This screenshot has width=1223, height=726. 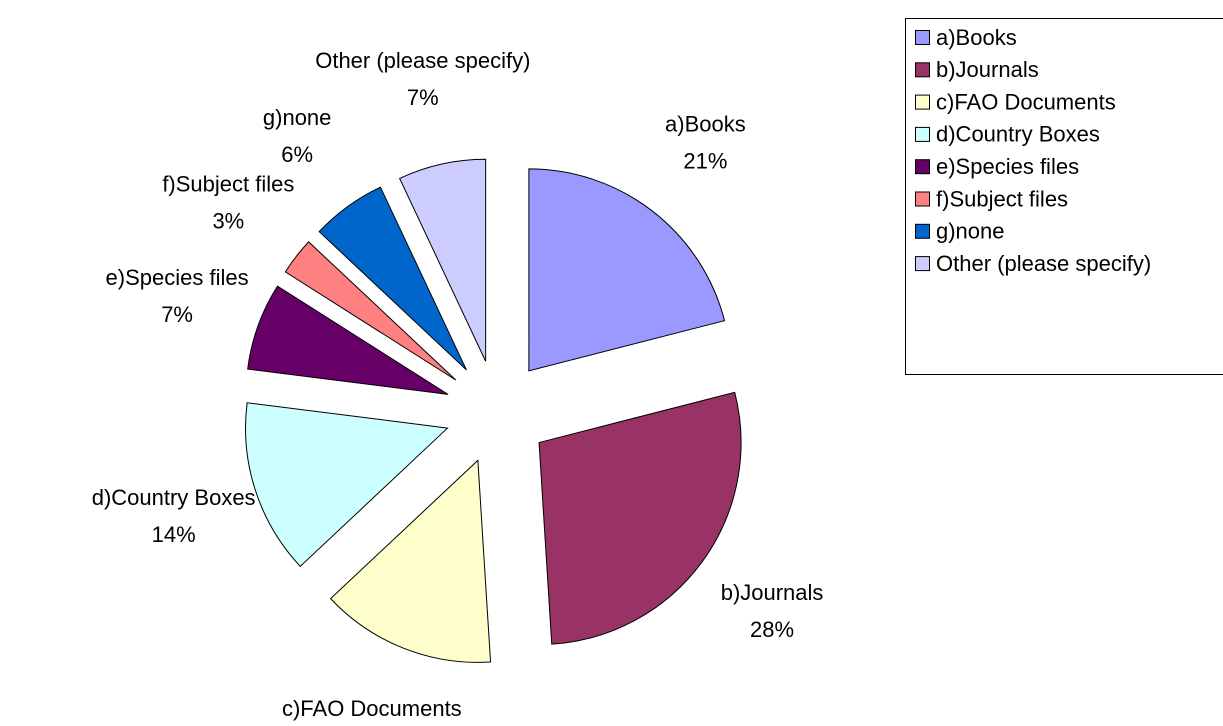 I want to click on data-label: b)Journals 28%, so click(x=772, y=611).